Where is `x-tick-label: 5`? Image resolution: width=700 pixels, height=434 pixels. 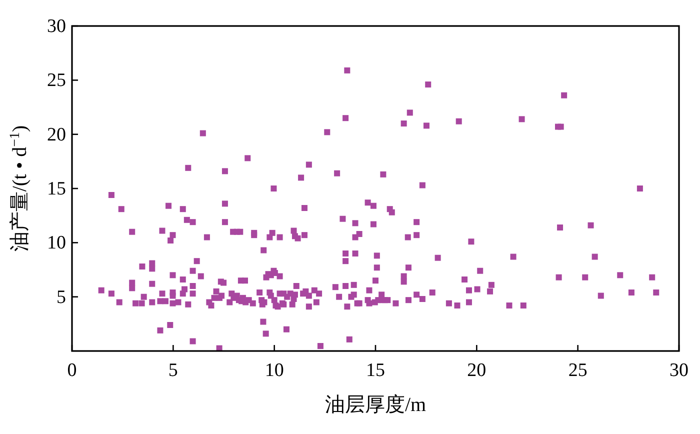
x-tick-label: 5 is located at coordinates (173, 370).